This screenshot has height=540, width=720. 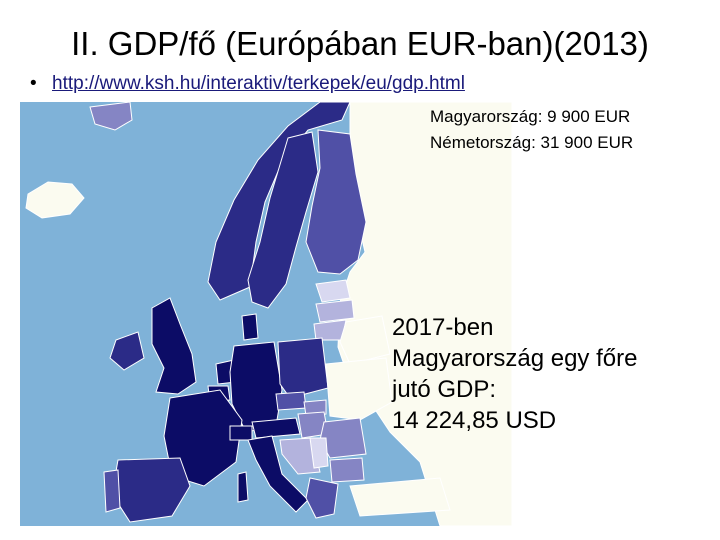 I want to click on greece, so click(x=322, y=498).